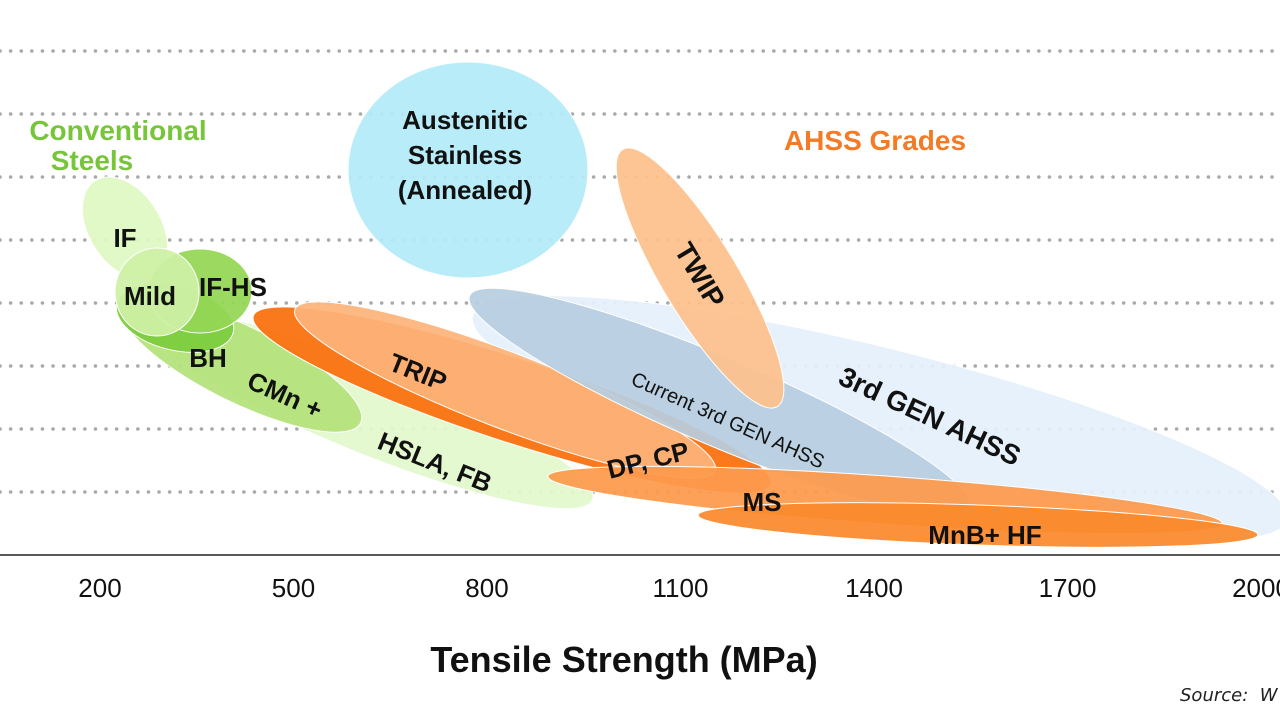  Describe the element at coordinates (1229, 695) in the screenshot. I see `source-note: Source: W` at that location.